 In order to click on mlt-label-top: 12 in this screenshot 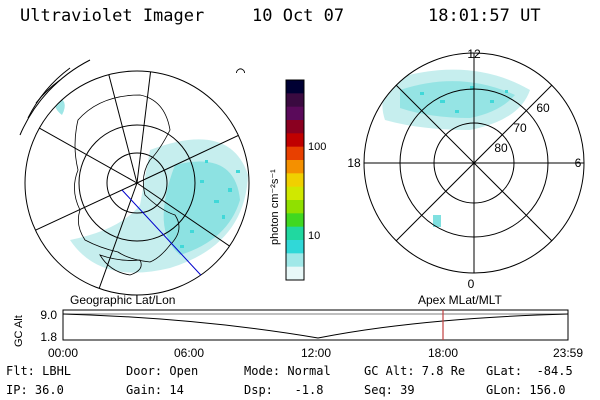, I will do `click(474, 54)`.